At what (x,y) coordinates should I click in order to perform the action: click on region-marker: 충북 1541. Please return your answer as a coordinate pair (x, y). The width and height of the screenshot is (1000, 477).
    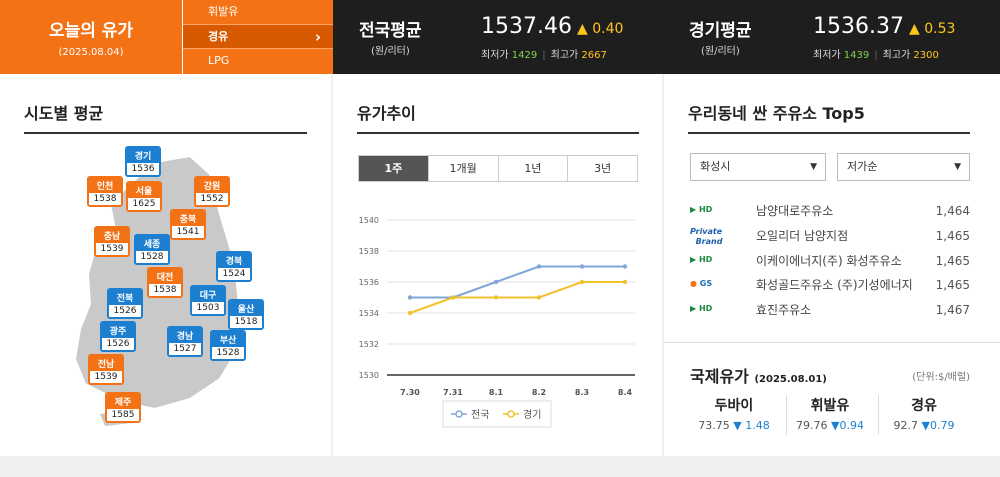
    Looking at the image, I should click on (188, 224).